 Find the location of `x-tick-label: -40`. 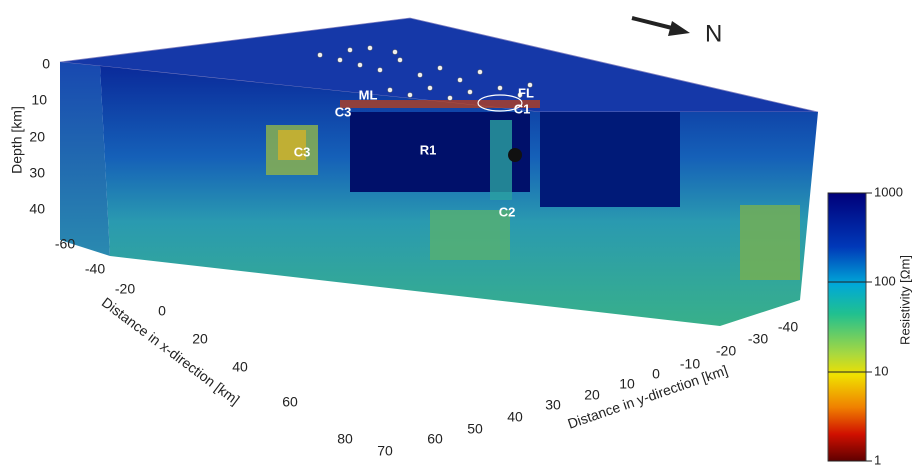

x-tick-label: -40 is located at coordinates (95, 269).